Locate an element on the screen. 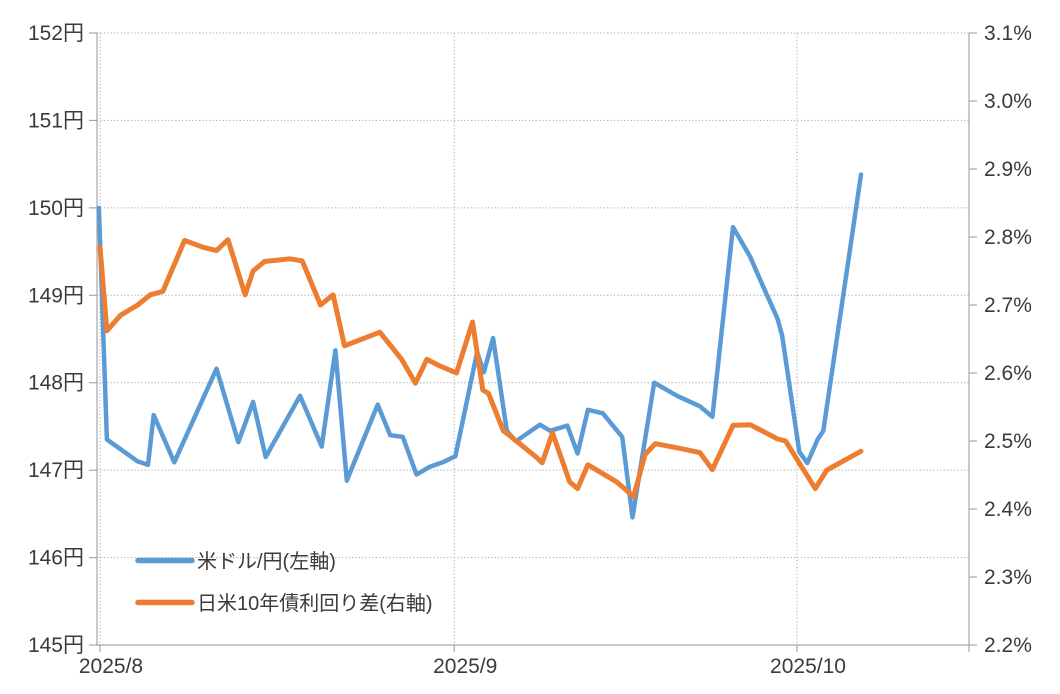  x-axis-tick-label: 2025/8 is located at coordinates (111, 666).